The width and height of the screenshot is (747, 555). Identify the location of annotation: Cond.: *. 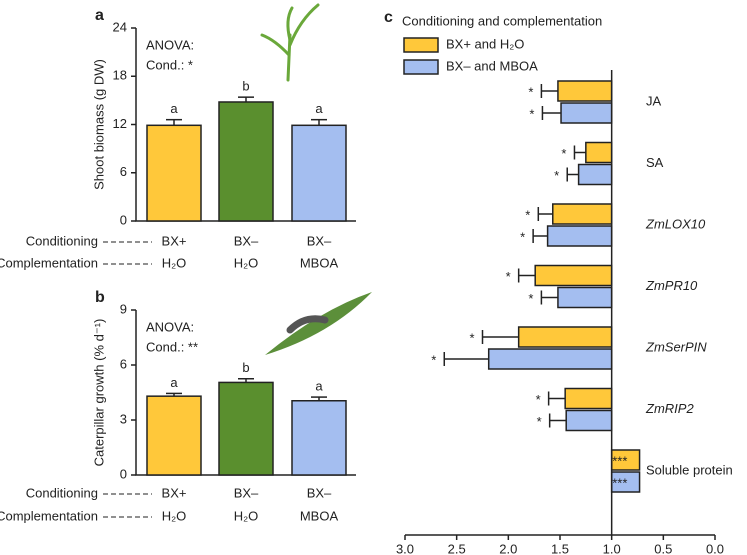
(169, 64).